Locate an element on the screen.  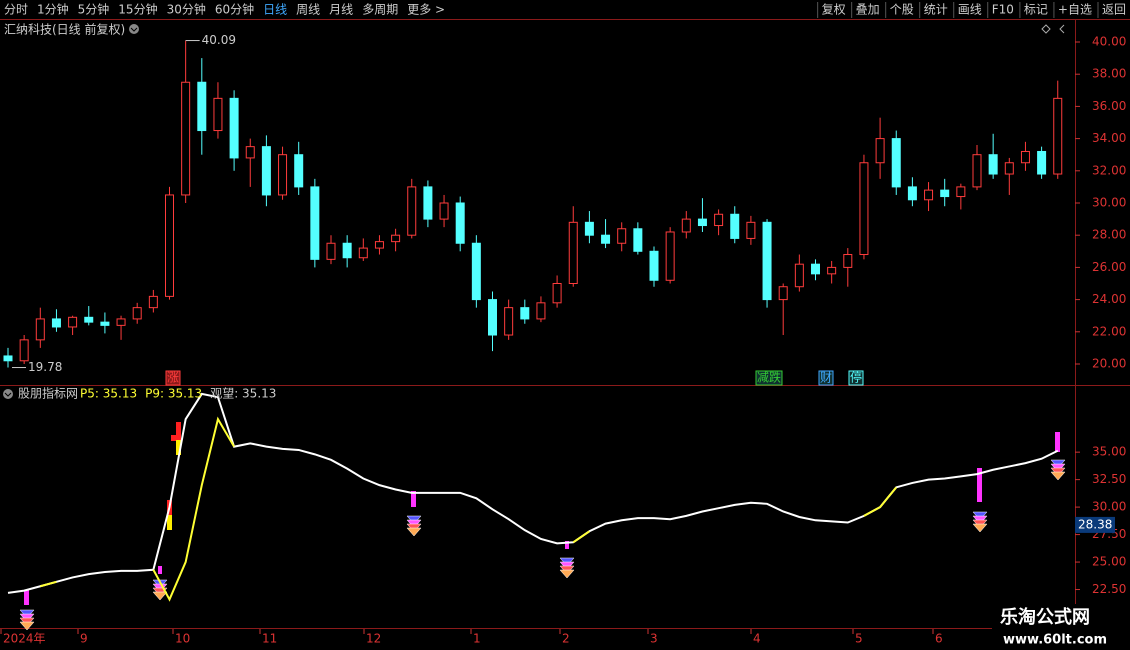
event-marker: 停 is located at coordinates (856, 377).